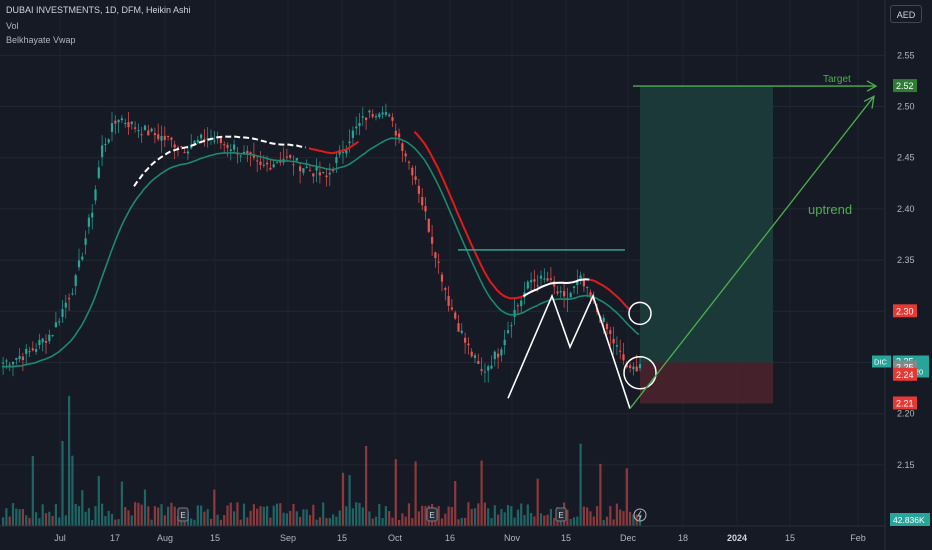 This screenshot has width=932, height=550. What do you see at coordinates (910, 519) in the screenshot?
I see `volume-tag` at bounding box center [910, 519].